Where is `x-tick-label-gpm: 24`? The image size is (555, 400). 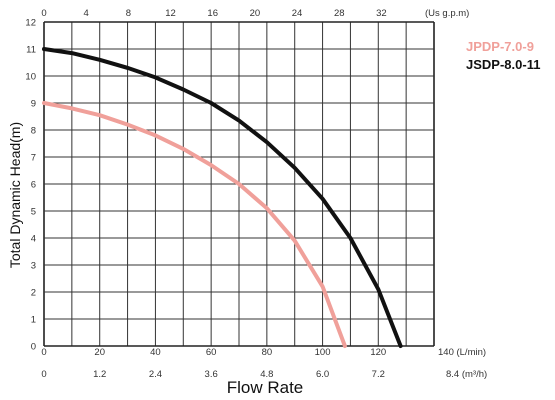
x-tick-label-gpm: 24 is located at coordinates (297, 13).